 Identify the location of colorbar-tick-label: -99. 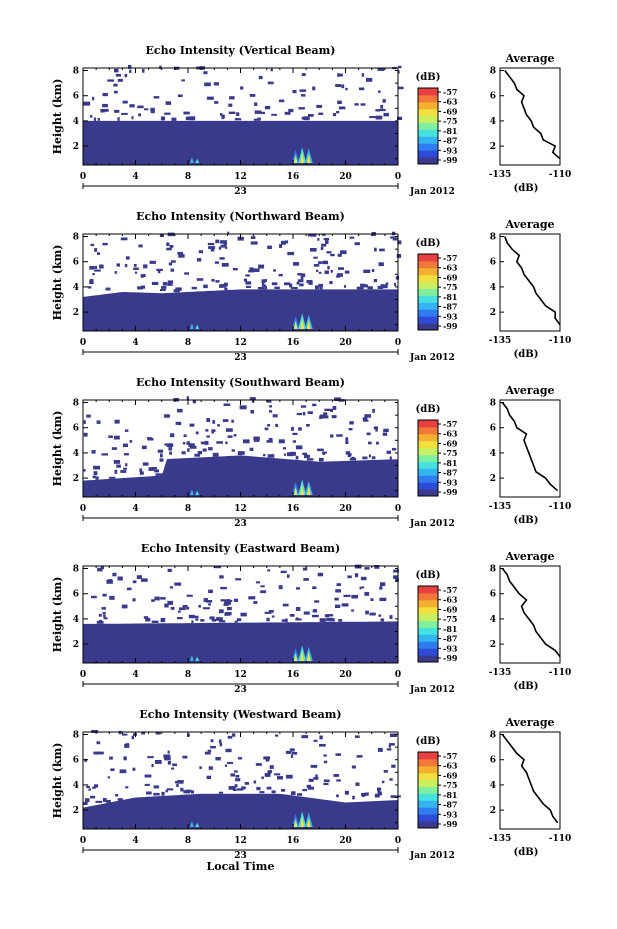
(450, 160).